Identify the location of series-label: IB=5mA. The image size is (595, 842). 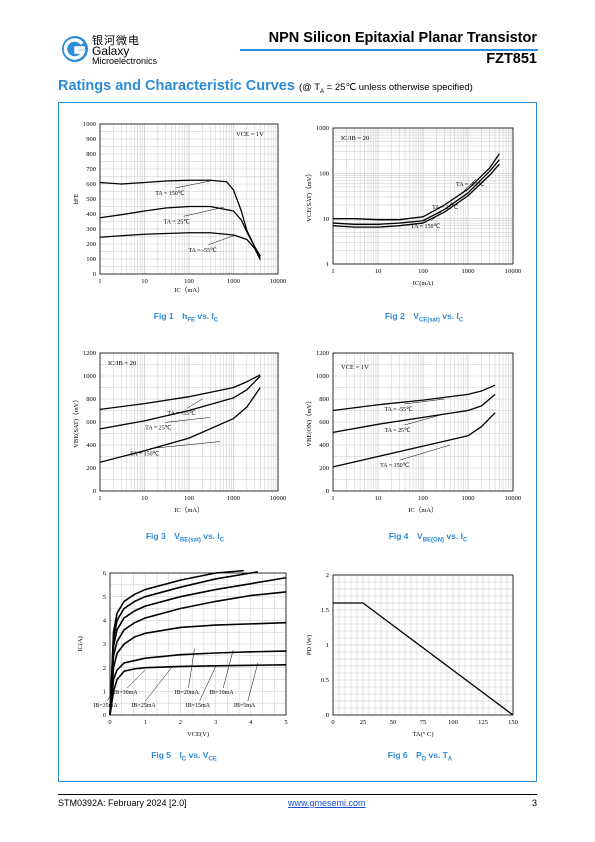
(245, 706).